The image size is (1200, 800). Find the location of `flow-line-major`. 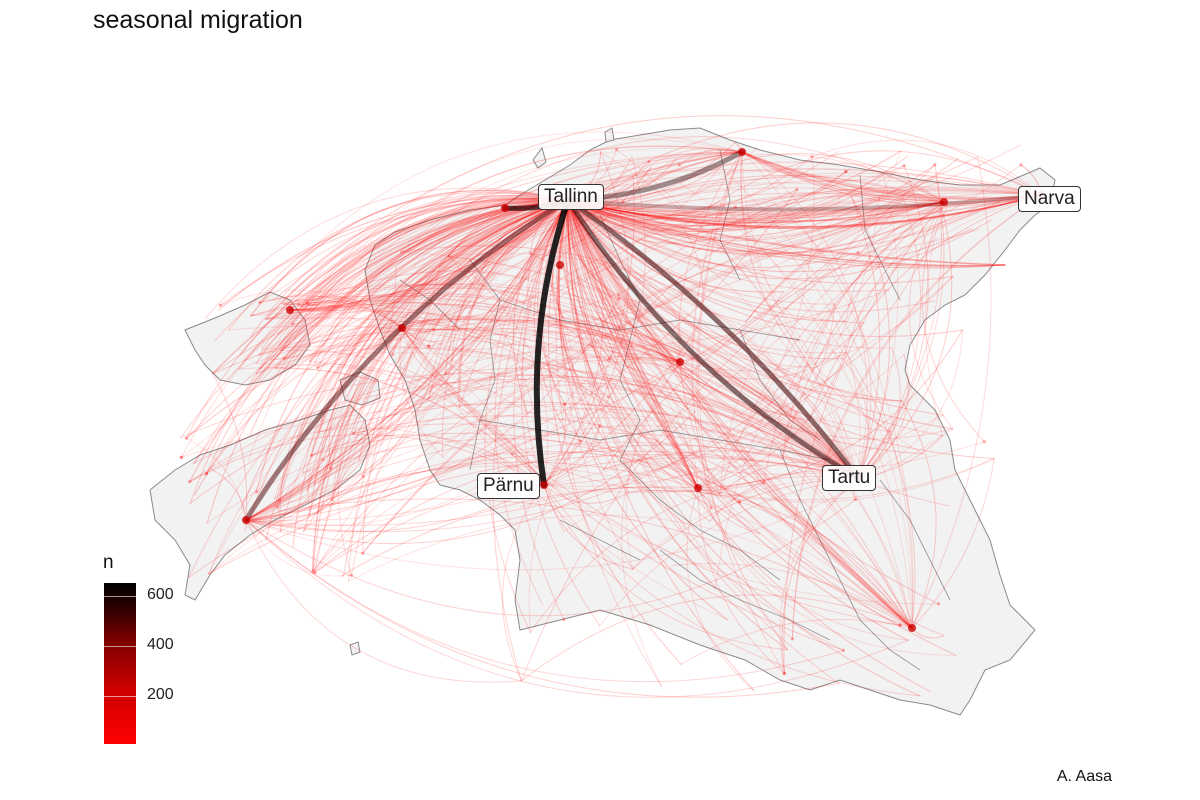

flow-line-major is located at coordinates (713, 339).